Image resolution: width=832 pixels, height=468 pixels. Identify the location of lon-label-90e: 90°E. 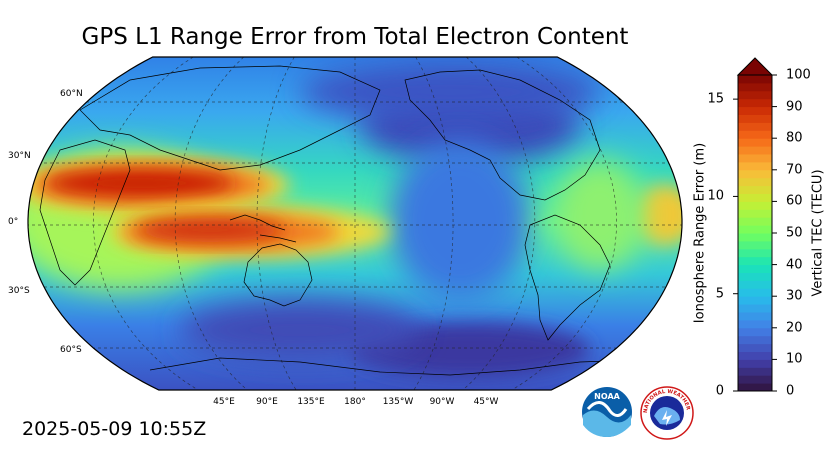
(267, 402).